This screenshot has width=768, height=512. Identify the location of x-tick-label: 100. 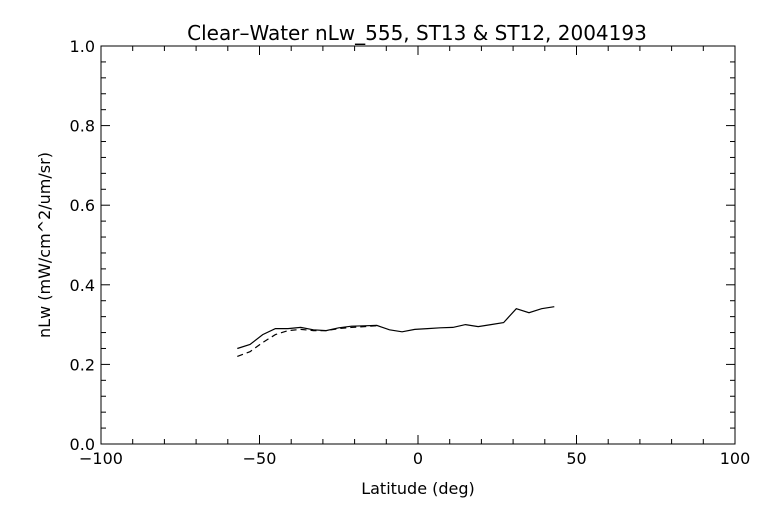
(735, 458).